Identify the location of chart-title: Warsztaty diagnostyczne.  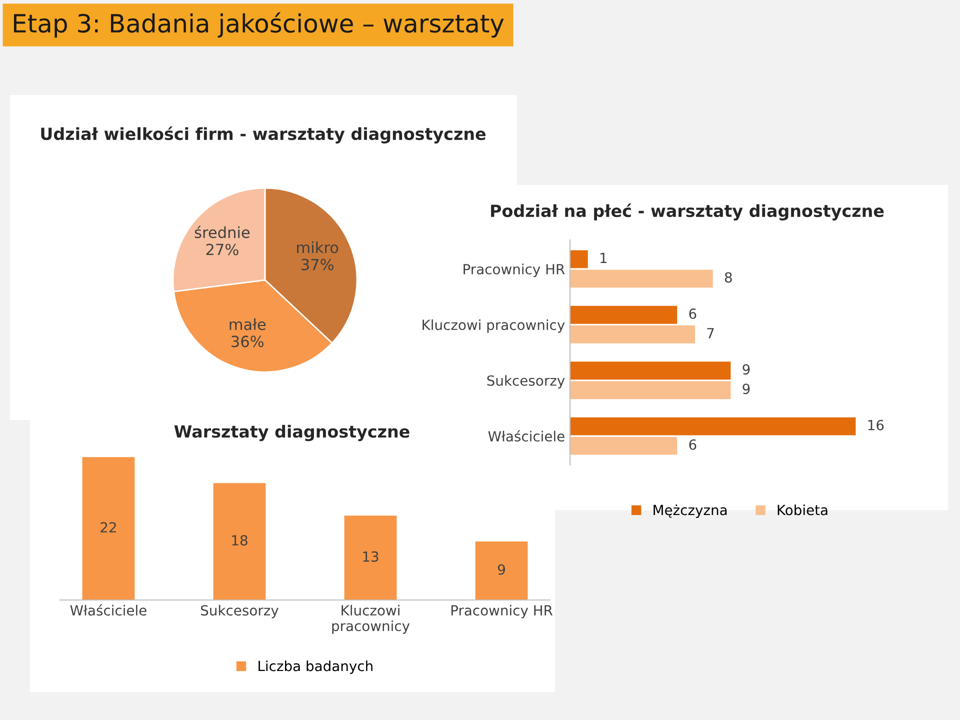
(292, 433).